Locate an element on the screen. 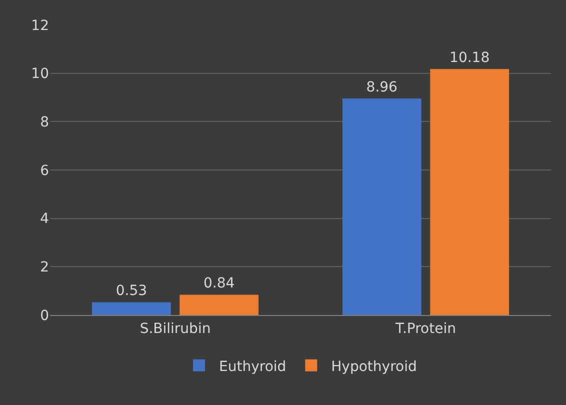 The height and width of the screenshot is (405, 566). x-tick-label: S.Bilirubin is located at coordinates (175, 328).